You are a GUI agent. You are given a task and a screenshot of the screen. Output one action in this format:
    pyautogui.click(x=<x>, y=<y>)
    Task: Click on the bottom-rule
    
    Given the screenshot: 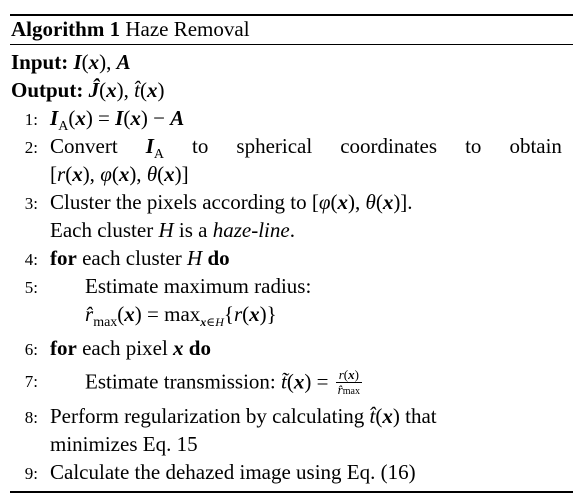 What is the action you would take?
    pyautogui.click(x=291, y=492)
    